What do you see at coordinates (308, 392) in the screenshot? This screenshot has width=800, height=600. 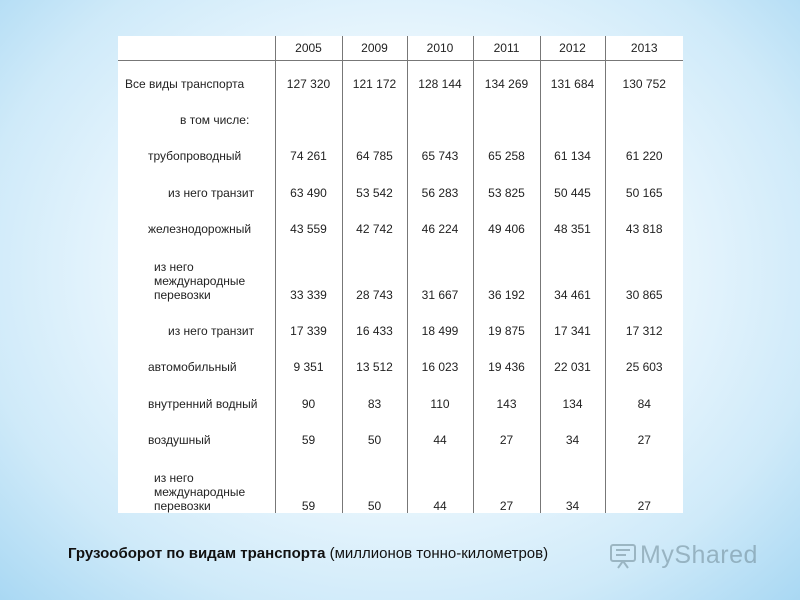 I see `table-cell: 90` at bounding box center [308, 392].